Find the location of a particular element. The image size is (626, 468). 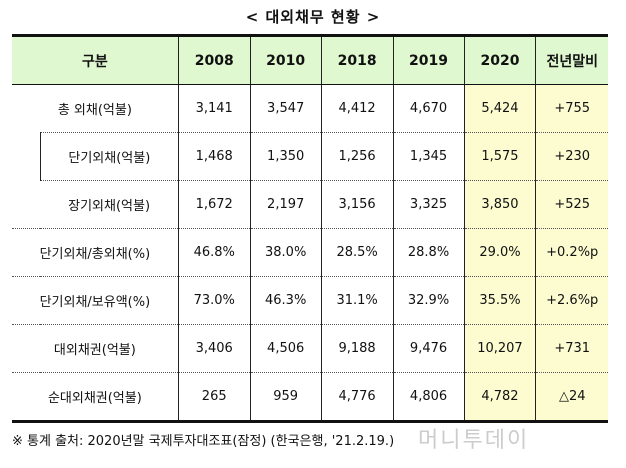

value-cell: 3,406 is located at coordinates (214, 348).